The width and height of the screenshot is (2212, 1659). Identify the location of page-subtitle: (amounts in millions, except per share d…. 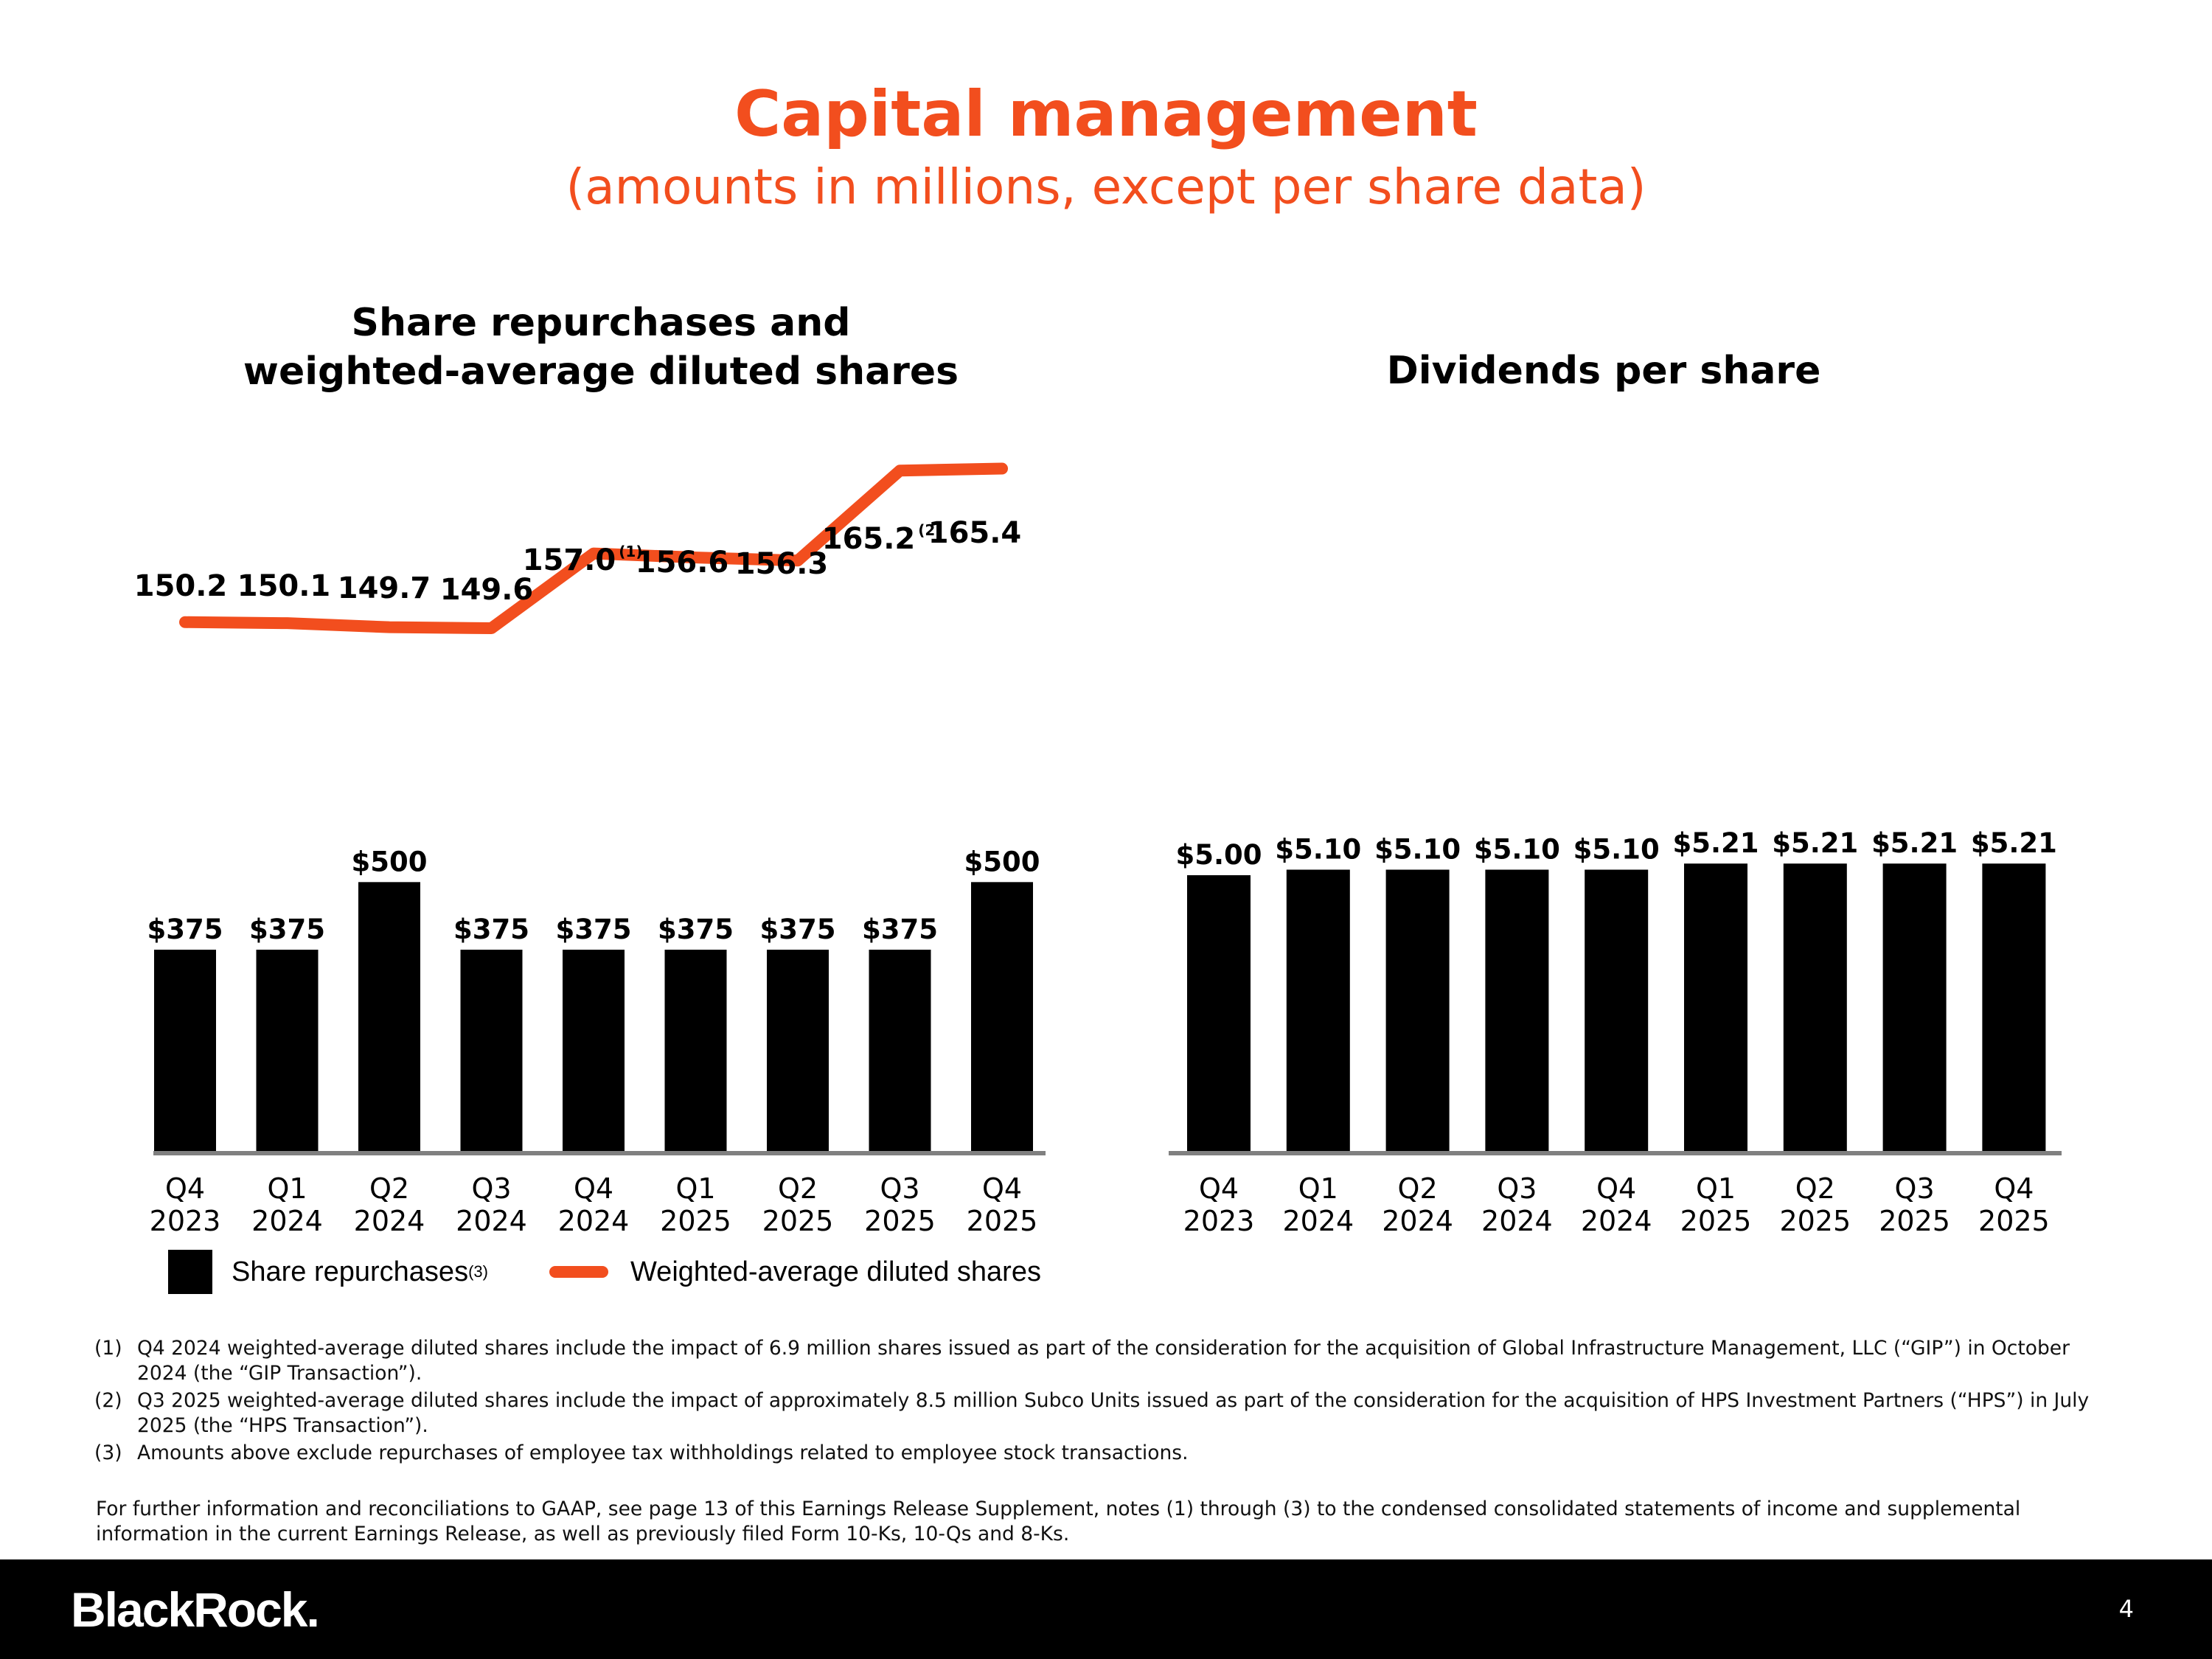
(1106, 187).